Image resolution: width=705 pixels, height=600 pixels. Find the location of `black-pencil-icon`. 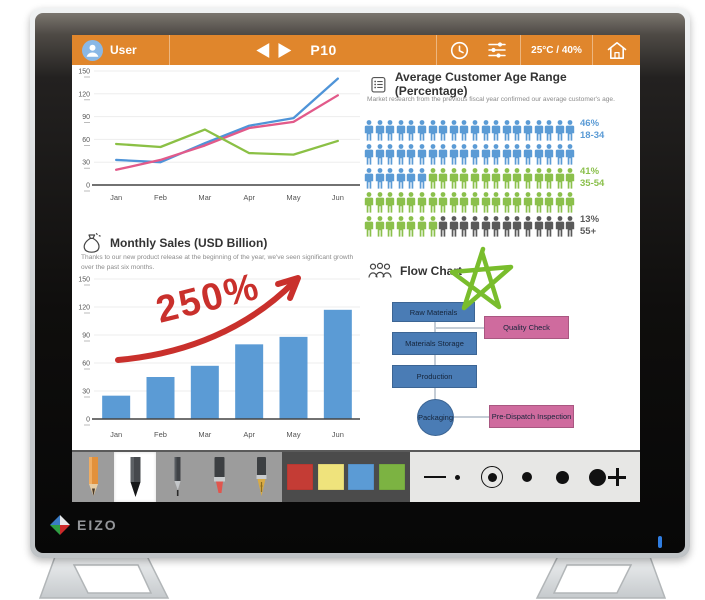

black-pencil-icon is located at coordinates (135, 477).